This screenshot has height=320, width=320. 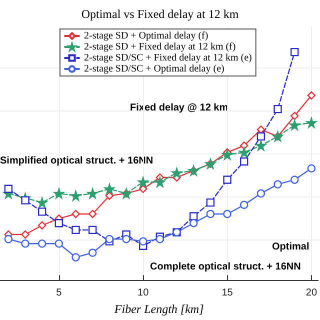 What do you see at coordinates (228, 293) in the screenshot?
I see `x-tick-label: 15` at bounding box center [228, 293].